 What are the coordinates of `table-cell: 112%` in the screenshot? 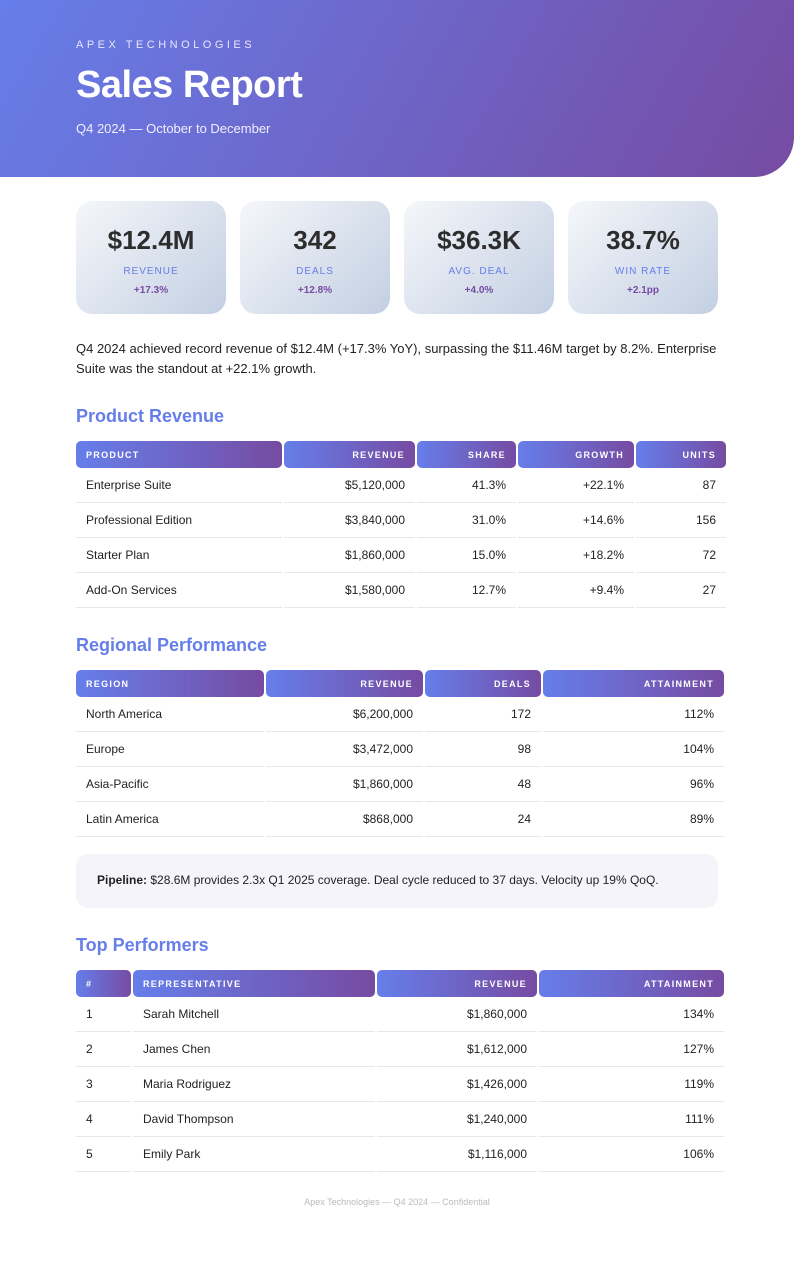 It's located at (633, 714).